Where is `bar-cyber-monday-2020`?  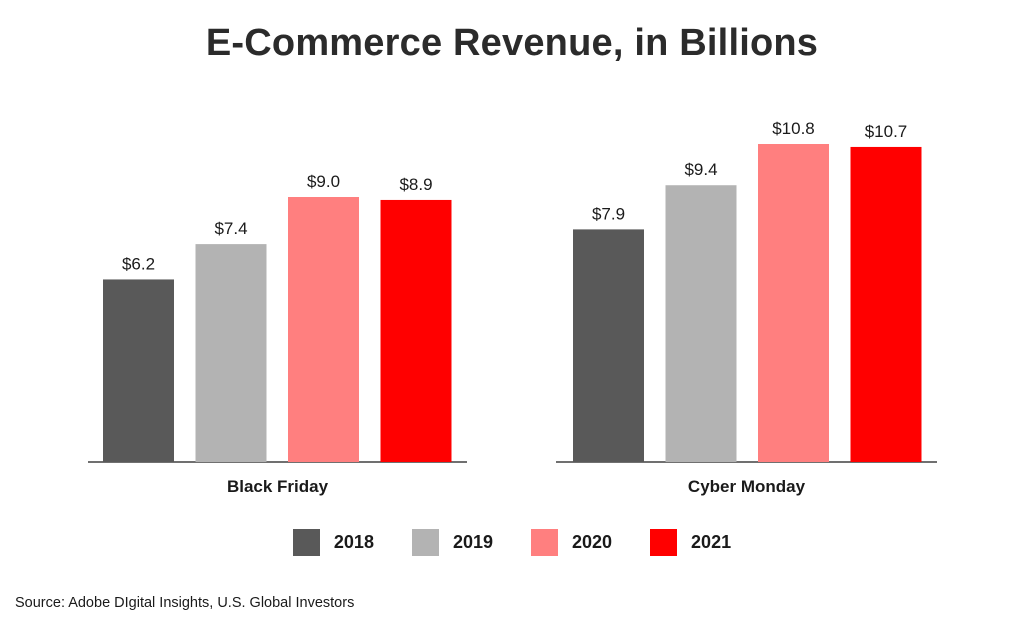
bar-cyber-monday-2020 is located at coordinates (793, 303).